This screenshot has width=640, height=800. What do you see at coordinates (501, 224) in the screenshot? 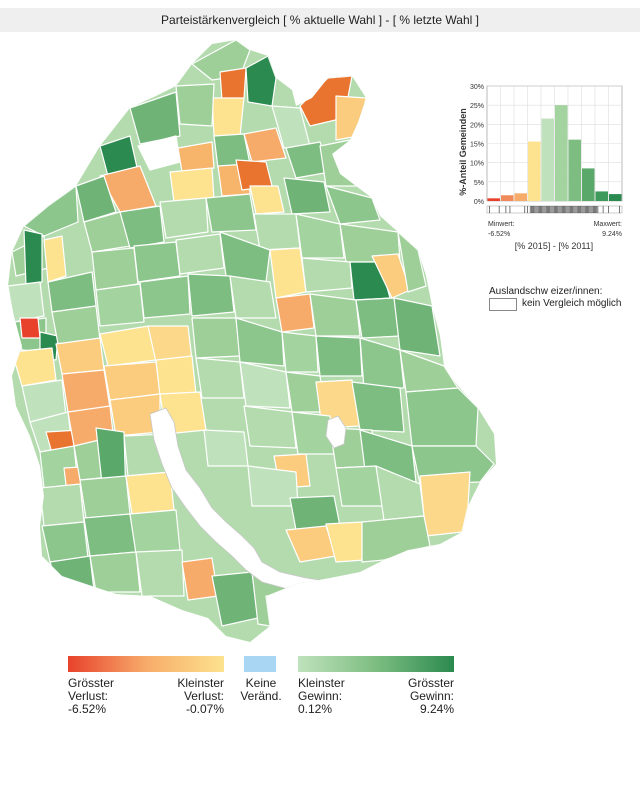
I see `histogram-min-label: Minwert:` at bounding box center [501, 224].